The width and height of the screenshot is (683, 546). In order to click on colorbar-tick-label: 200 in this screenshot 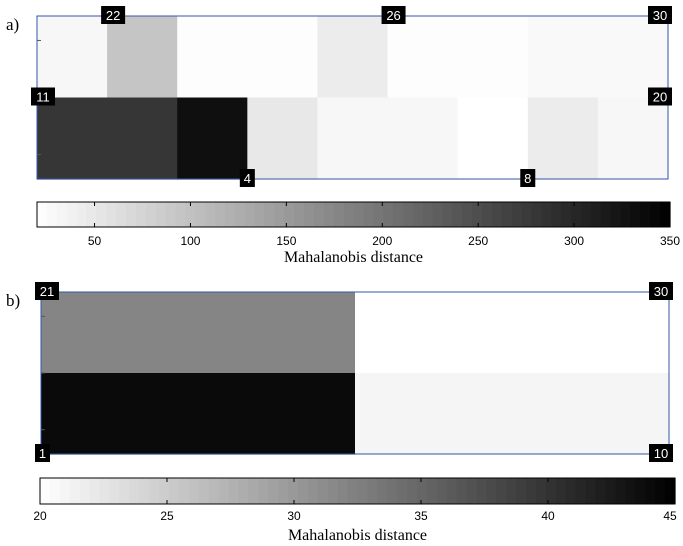, I will do `click(382, 241)`.